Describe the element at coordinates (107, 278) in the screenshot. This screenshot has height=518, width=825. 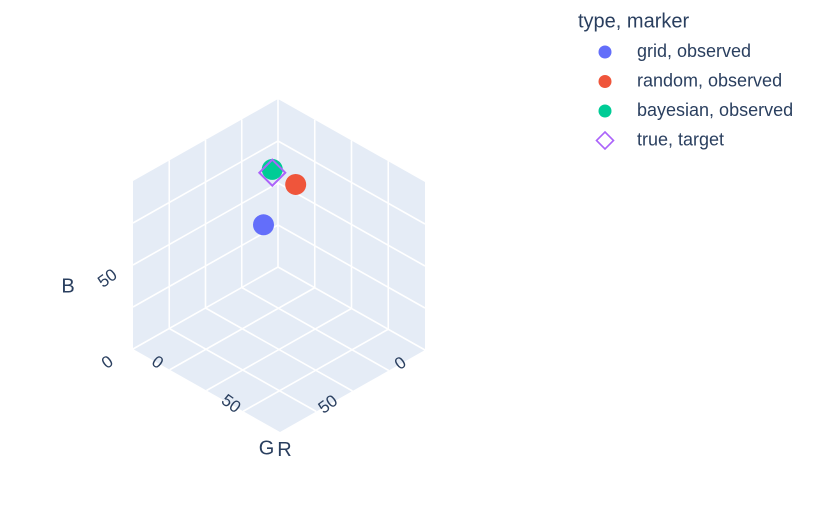
I see `tick-label-b: 50` at that location.